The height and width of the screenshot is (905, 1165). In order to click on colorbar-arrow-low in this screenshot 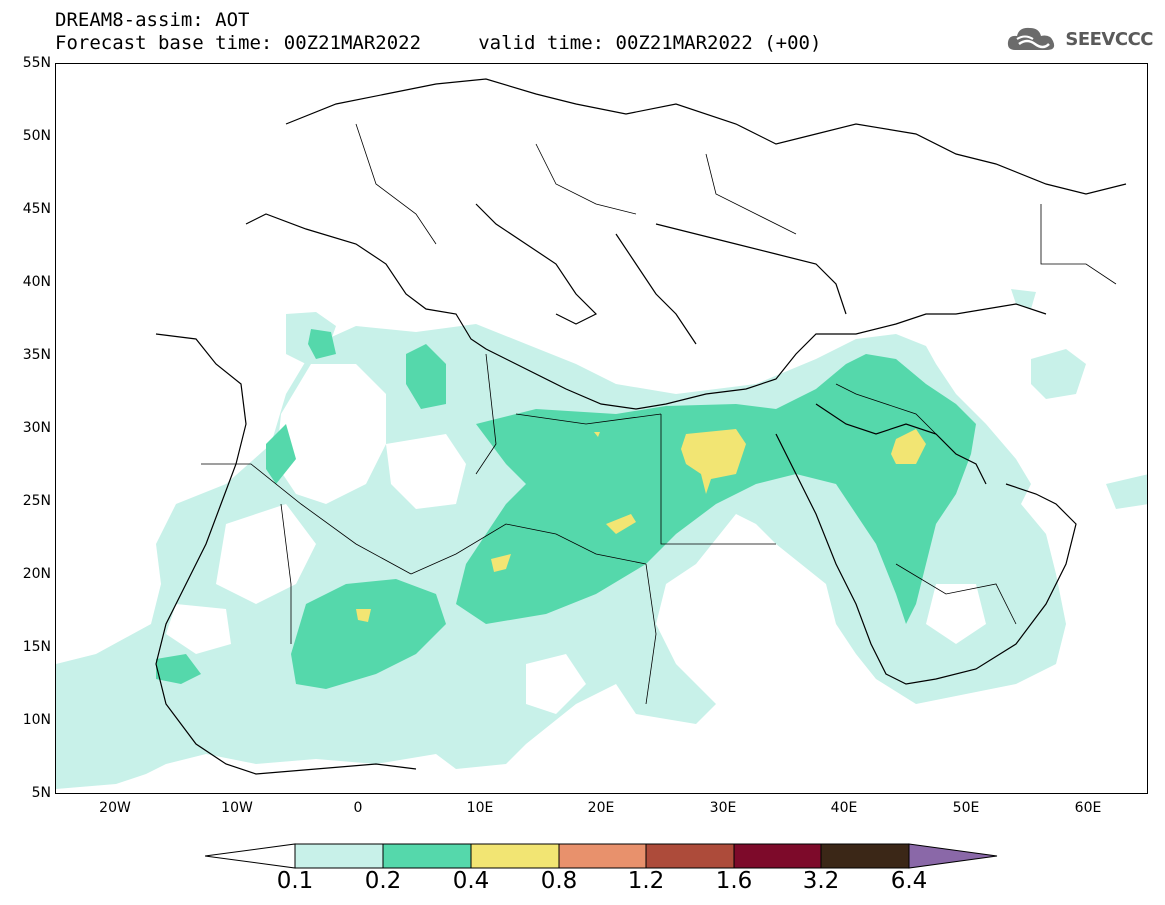, I will do `click(250, 856)`.